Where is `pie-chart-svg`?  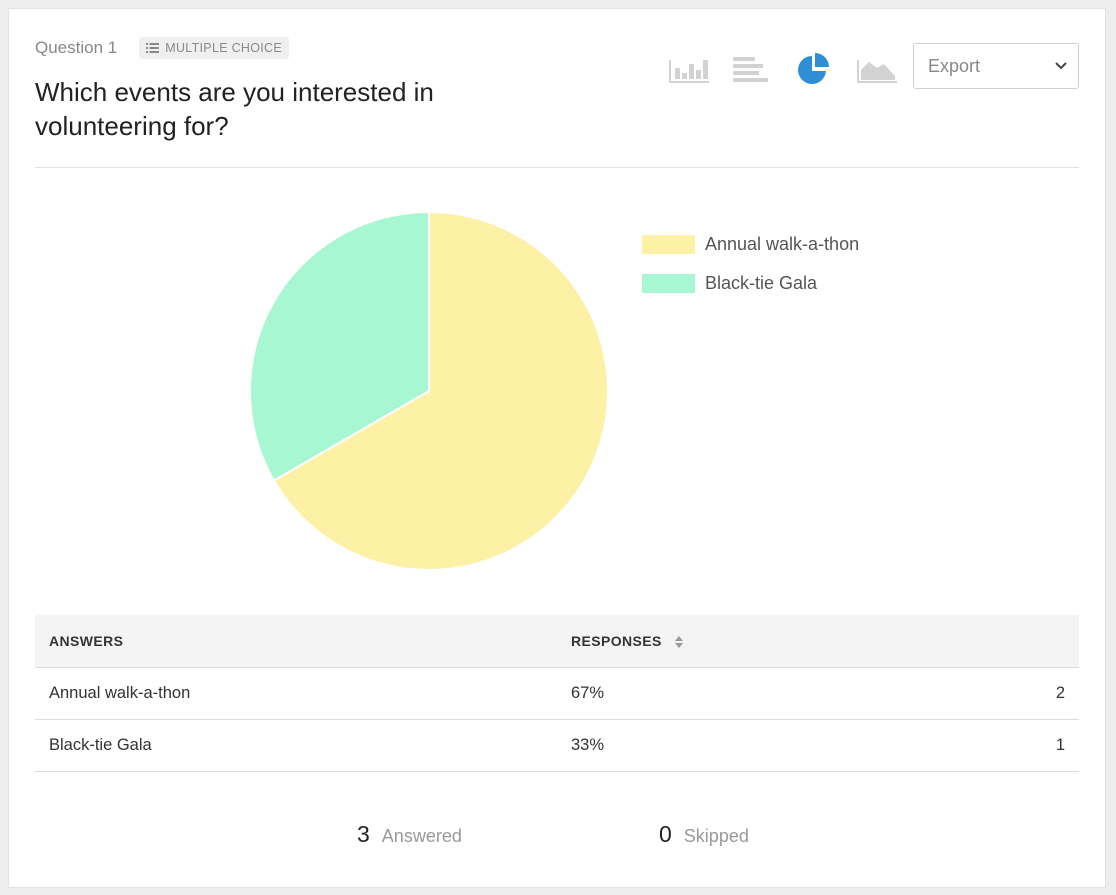
pie-chart-svg is located at coordinates (429, 390).